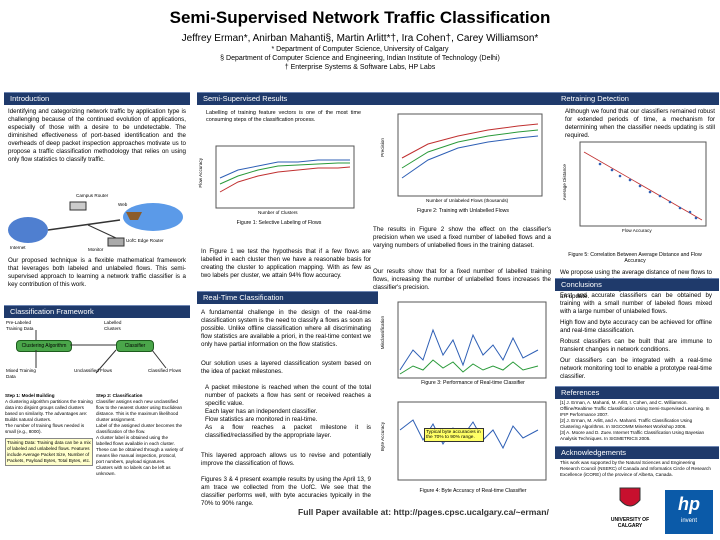  Describe the element at coordinates (145, 240) in the screenshot. I see `uofc-router-label: UofC Edge Router` at that location.